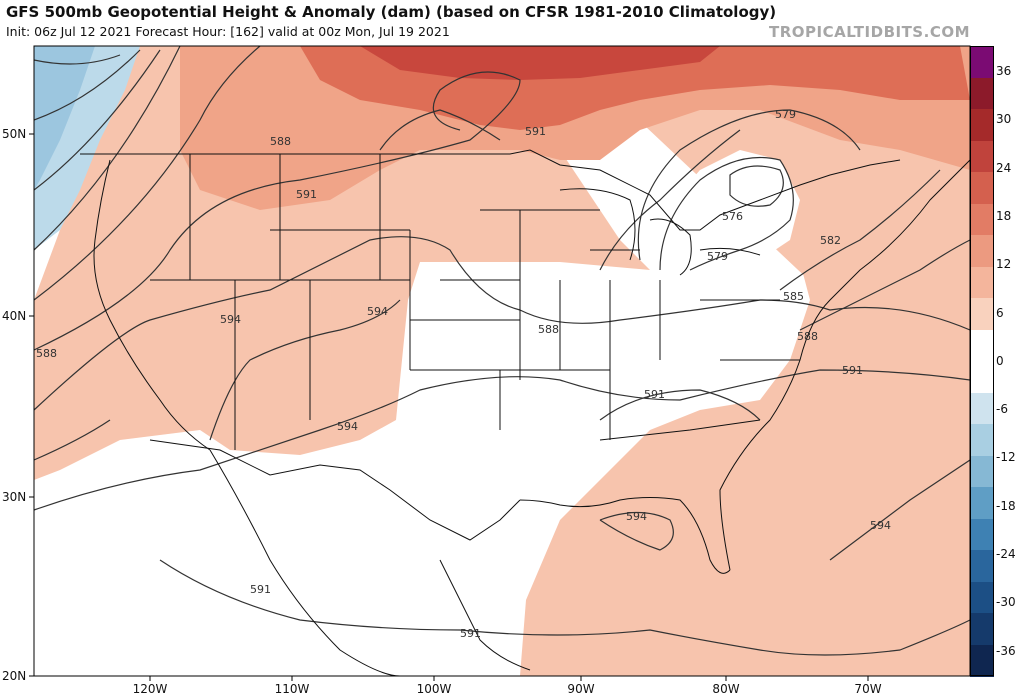 The image size is (1024, 696). Describe the element at coordinates (1000, 361) in the screenshot. I see `colorbar-label: 0` at that location.